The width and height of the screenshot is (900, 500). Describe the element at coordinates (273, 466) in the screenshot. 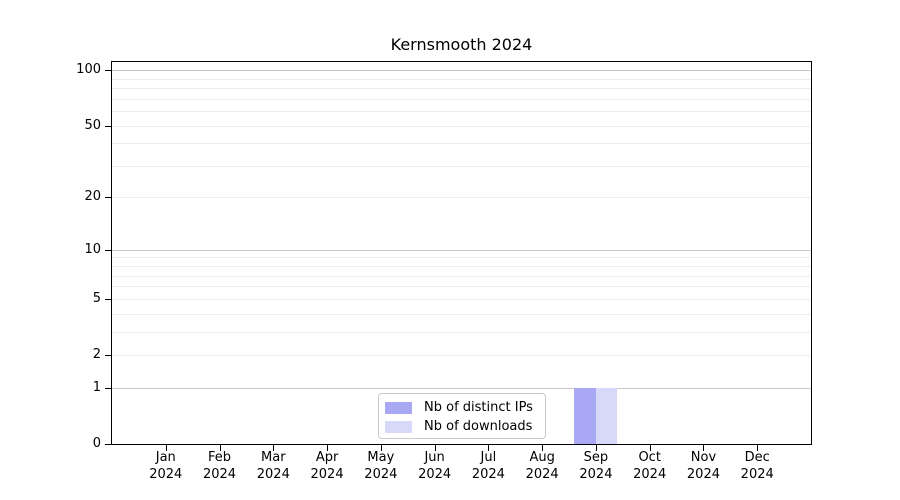

I see `x-tick-label: Mar 2024` at that location.